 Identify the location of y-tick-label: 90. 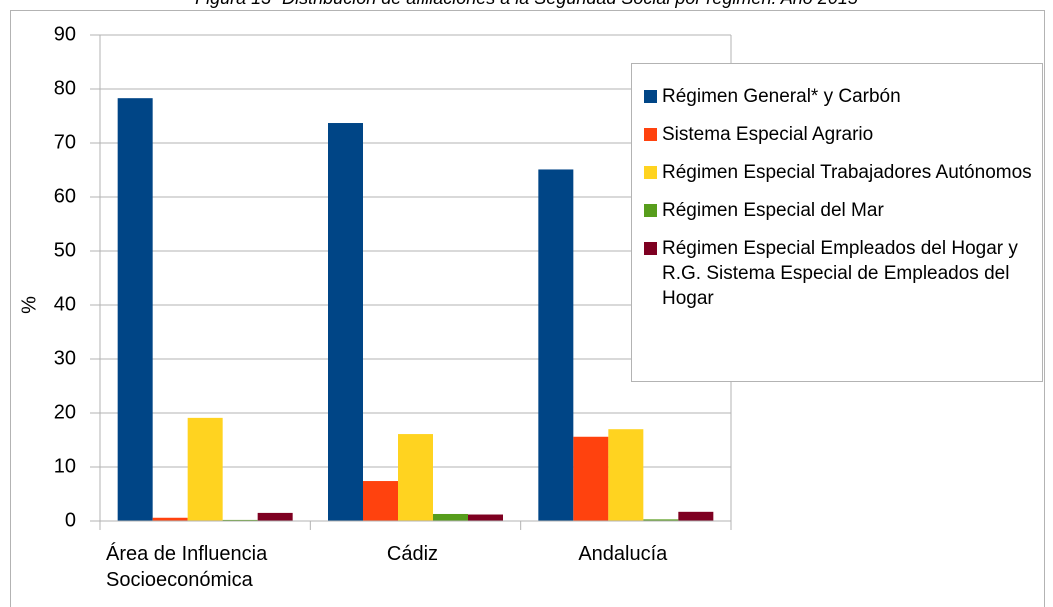
(65, 34).